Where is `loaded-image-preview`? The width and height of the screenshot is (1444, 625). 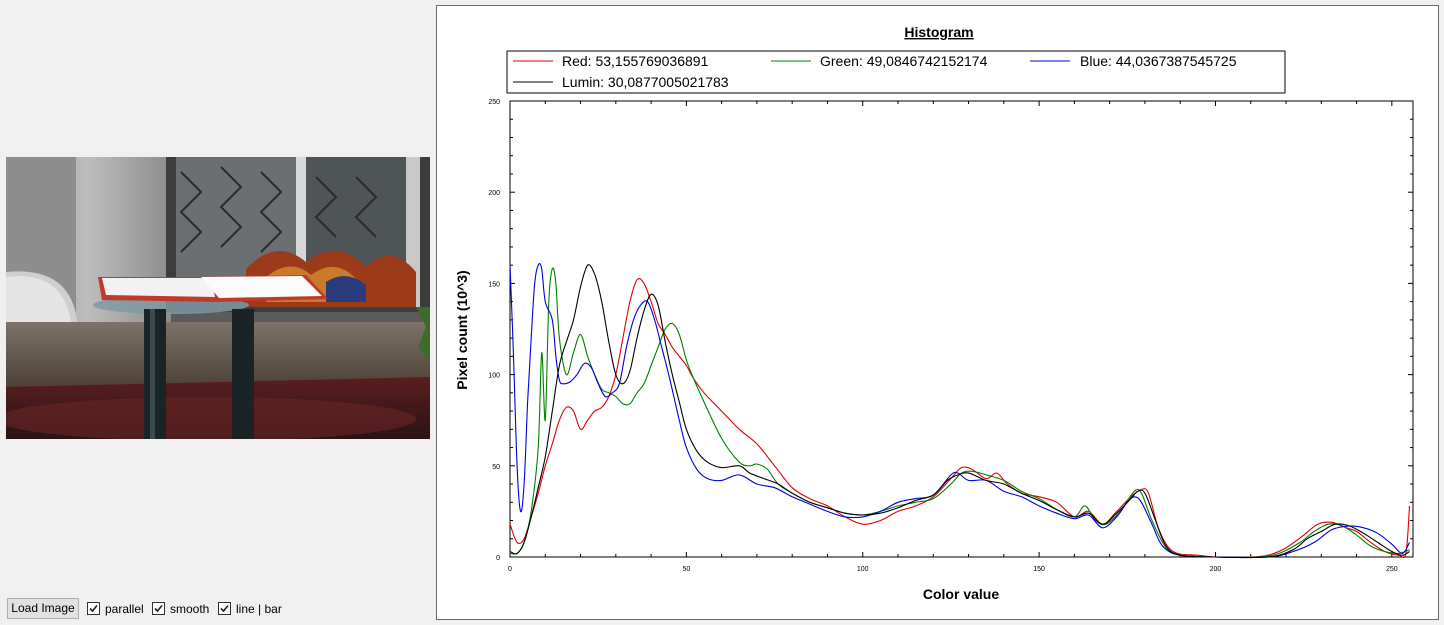
loaded-image-preview is located at coordinates (218, 298).